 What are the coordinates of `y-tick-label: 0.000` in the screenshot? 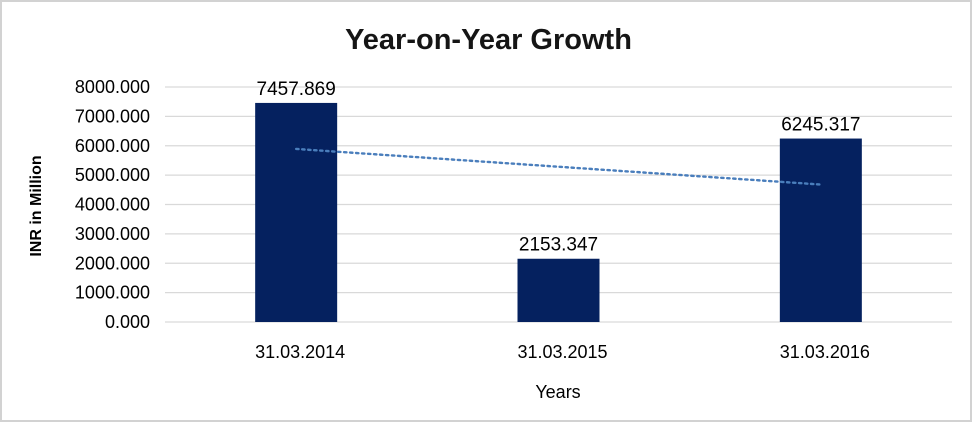 It's located at (127, 322).